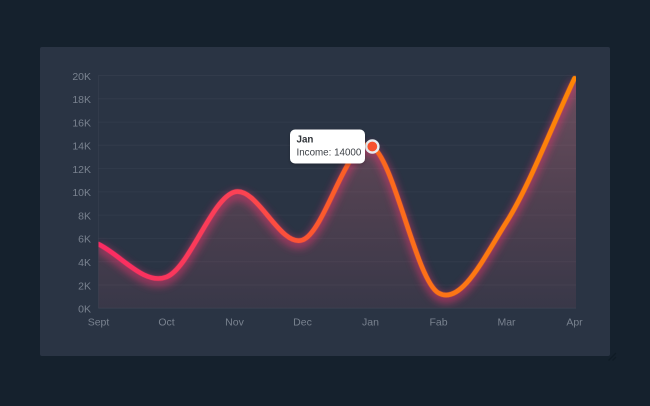 The image size is (650, 406). I want to click on svg-text: 4K, so click(84, 263).